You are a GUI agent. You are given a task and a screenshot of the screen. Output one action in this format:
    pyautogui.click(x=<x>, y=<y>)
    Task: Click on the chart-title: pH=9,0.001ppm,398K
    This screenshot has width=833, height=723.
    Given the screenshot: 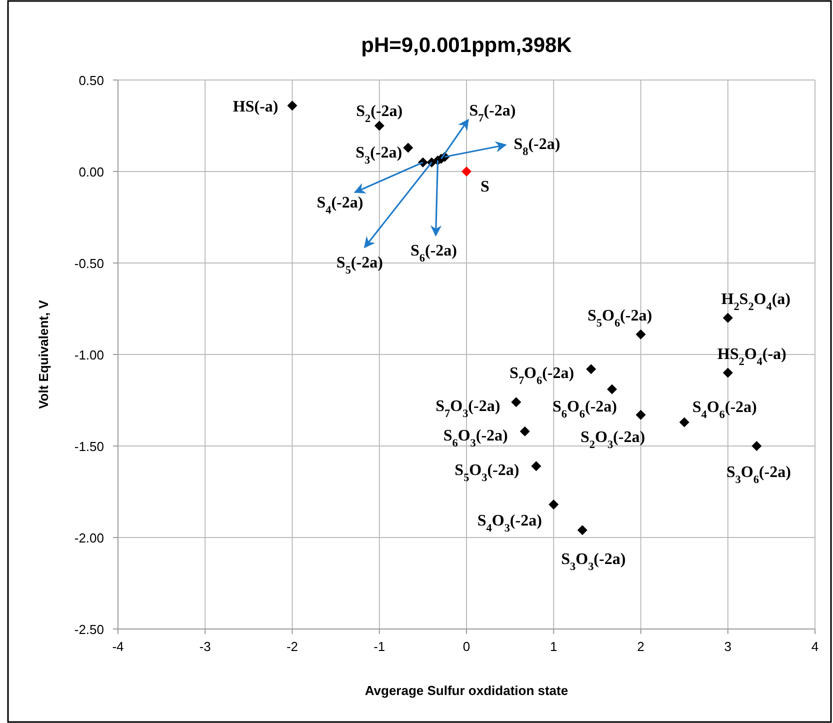 What is the action you would take?
    pyautogui.click(x=466, y=45)
    